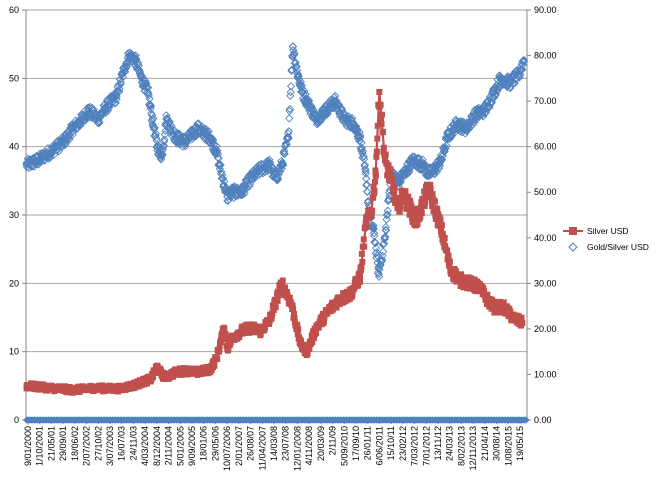 The height and width of the screenshot is (484, 656). Describe the element at coordinates (368, 443) in the screenshot. I see `x-tick-label: 26/01/11` at that location.